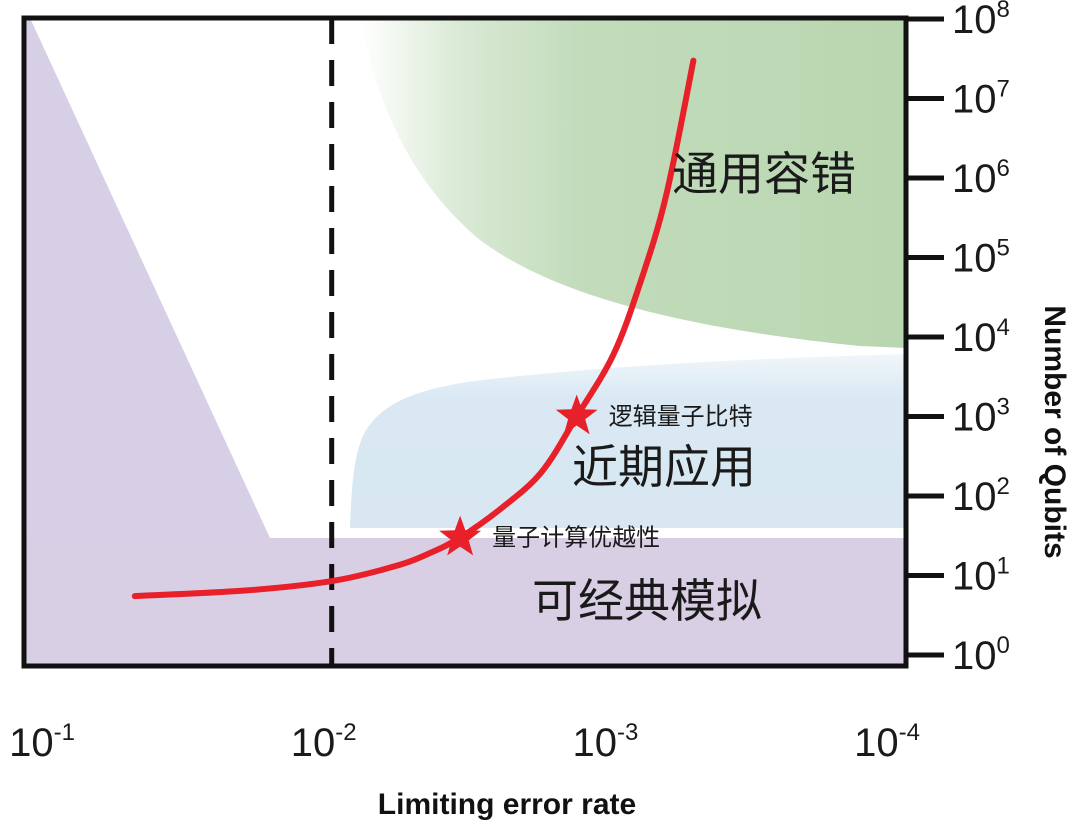 Image resolution: width=1080 pixels, height=839 pixels. I want to click on curve-markers: 量子计算优越性 逻辑量子比特, so click(596, 475).